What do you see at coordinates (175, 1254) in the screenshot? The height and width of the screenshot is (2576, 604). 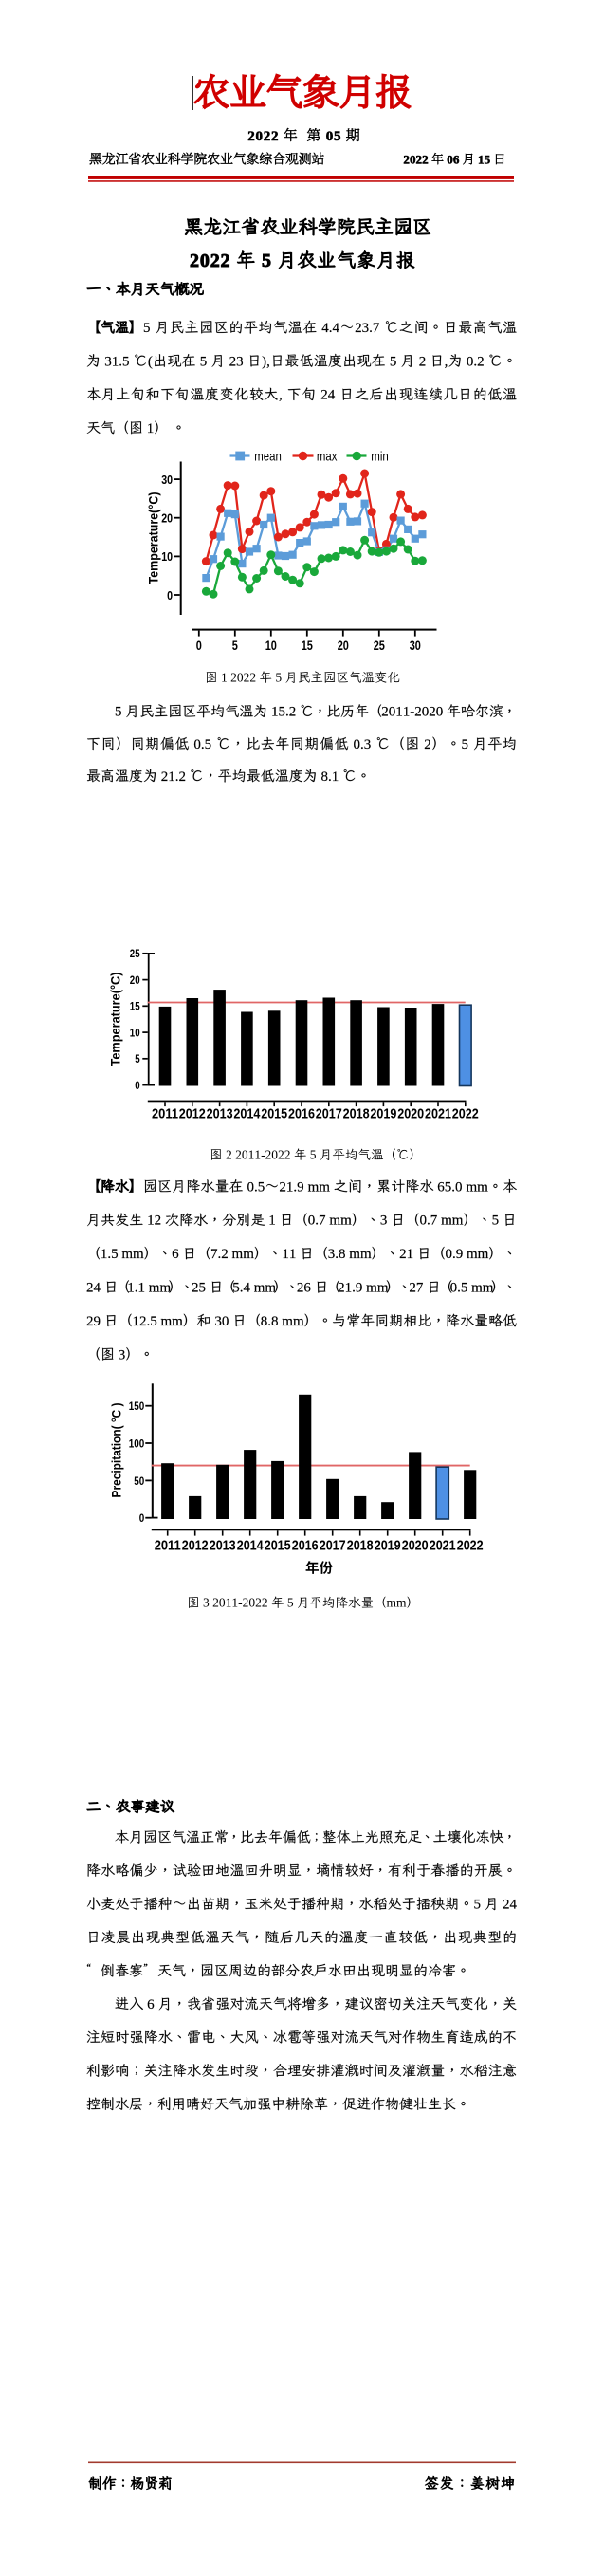 I see `svg-text: 6` at bounding box center [175, 1254].